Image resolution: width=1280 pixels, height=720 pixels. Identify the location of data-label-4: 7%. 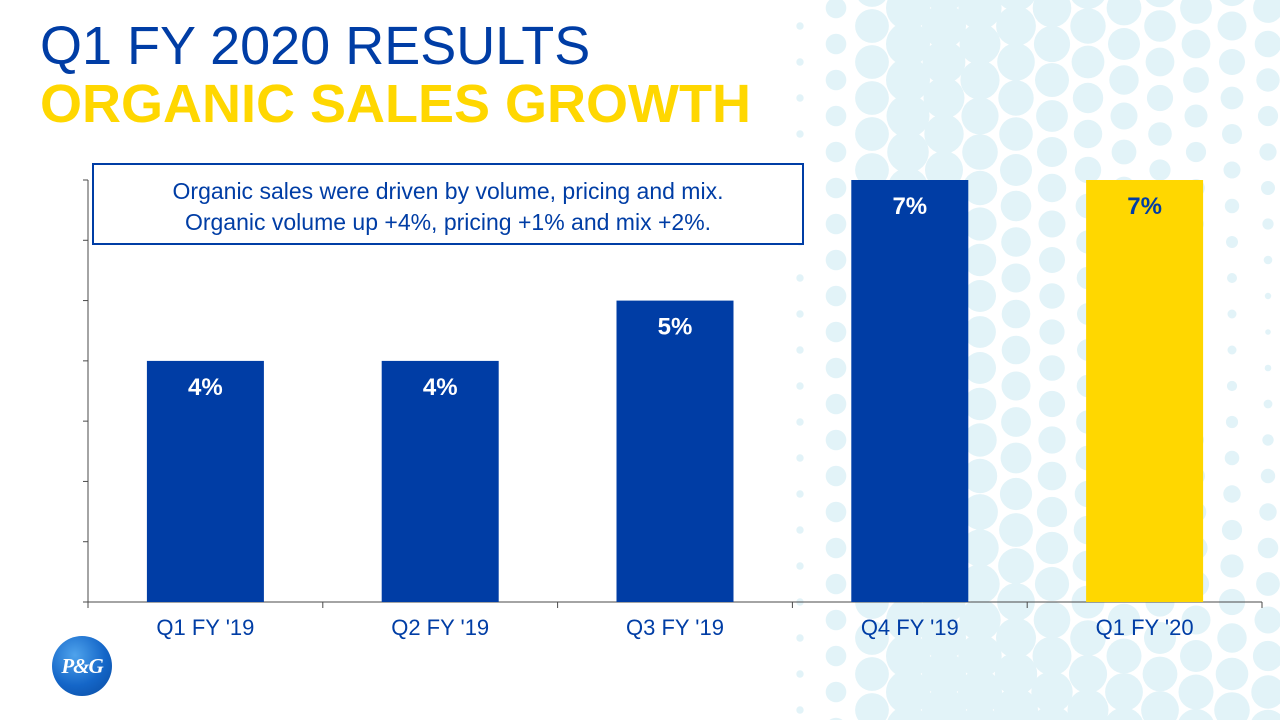
(909, 206).